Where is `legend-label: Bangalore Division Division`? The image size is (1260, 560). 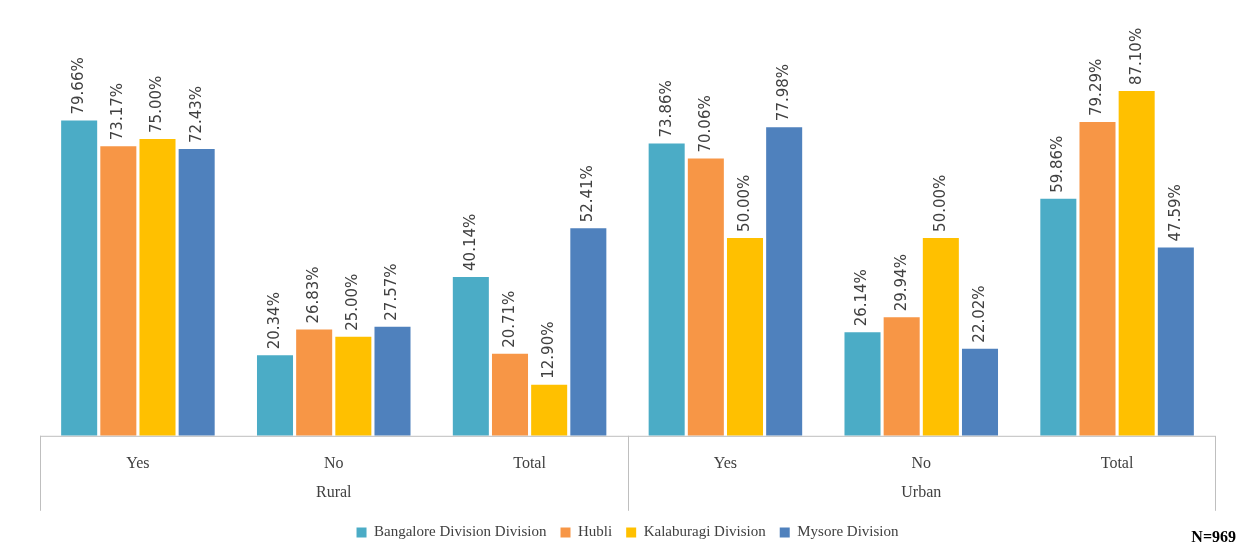 legend-label: Bangalore Division Division is located at coordinates (460, 531).